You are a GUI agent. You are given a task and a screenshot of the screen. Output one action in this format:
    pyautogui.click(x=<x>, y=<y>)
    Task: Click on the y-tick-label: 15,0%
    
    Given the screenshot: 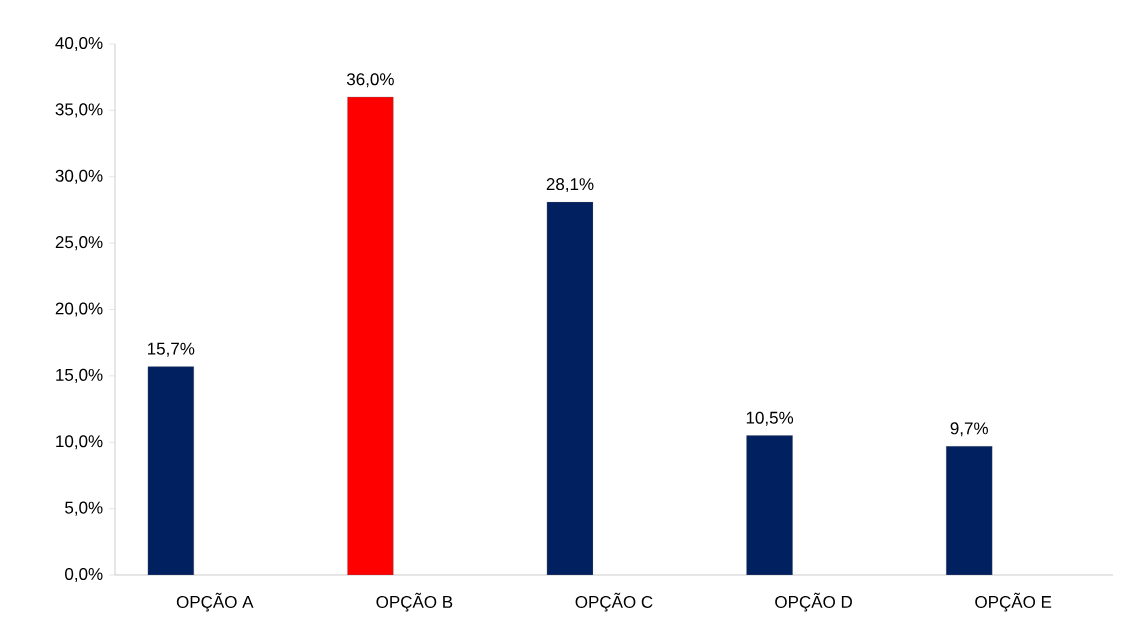 What is the action you would take?
    pyautogui.click(x=79, y=375)
    